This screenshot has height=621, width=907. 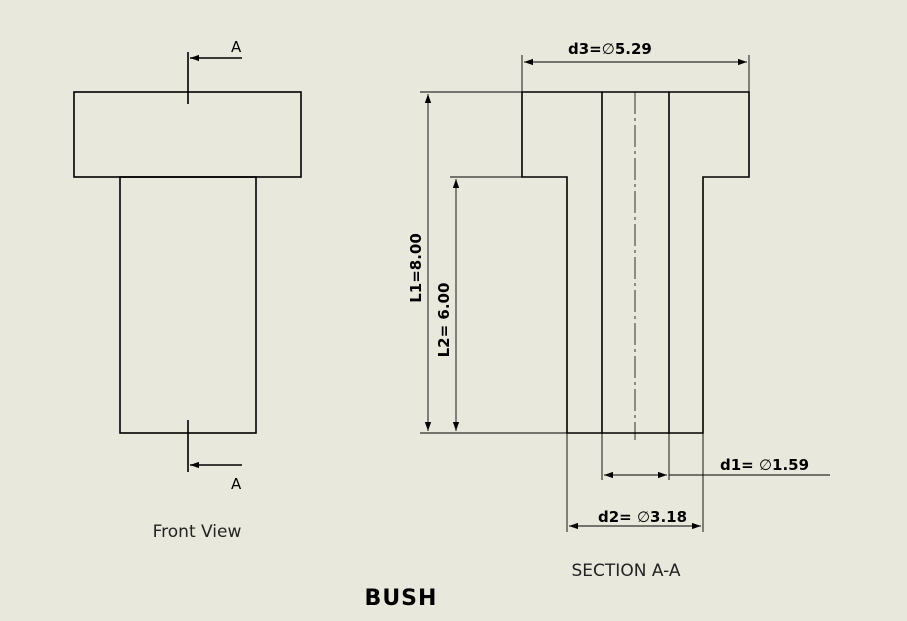 What do you see at coordinates (501, 303) in the screenshot?
I see `dimension-l2: L2= 6.00` at bounding box center [501, 303].